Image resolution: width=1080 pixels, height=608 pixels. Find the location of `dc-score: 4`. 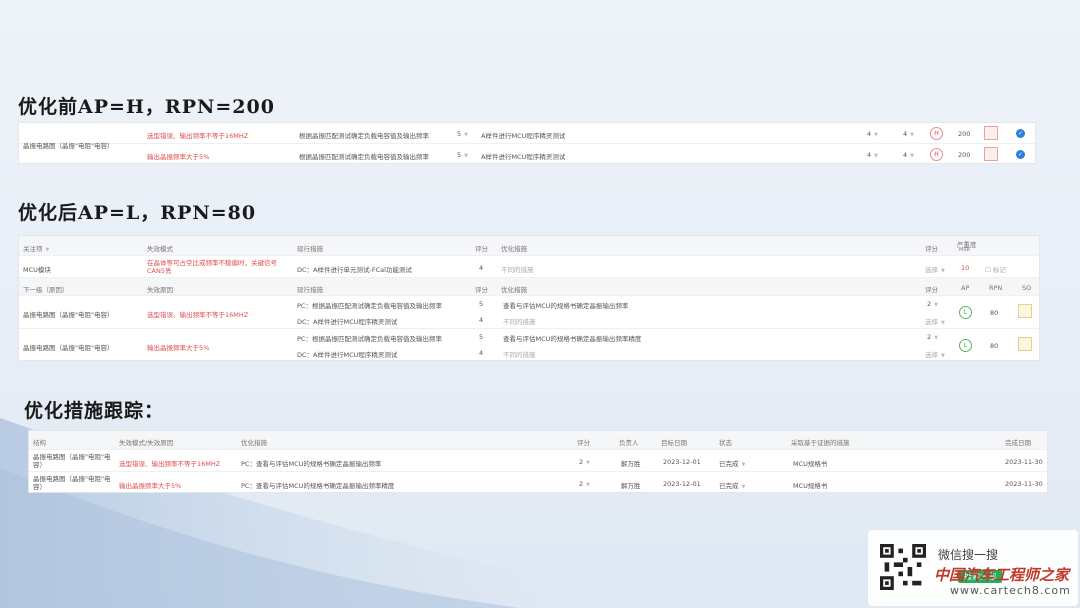

dc-score: 4 is located at coordinates (481, 320).